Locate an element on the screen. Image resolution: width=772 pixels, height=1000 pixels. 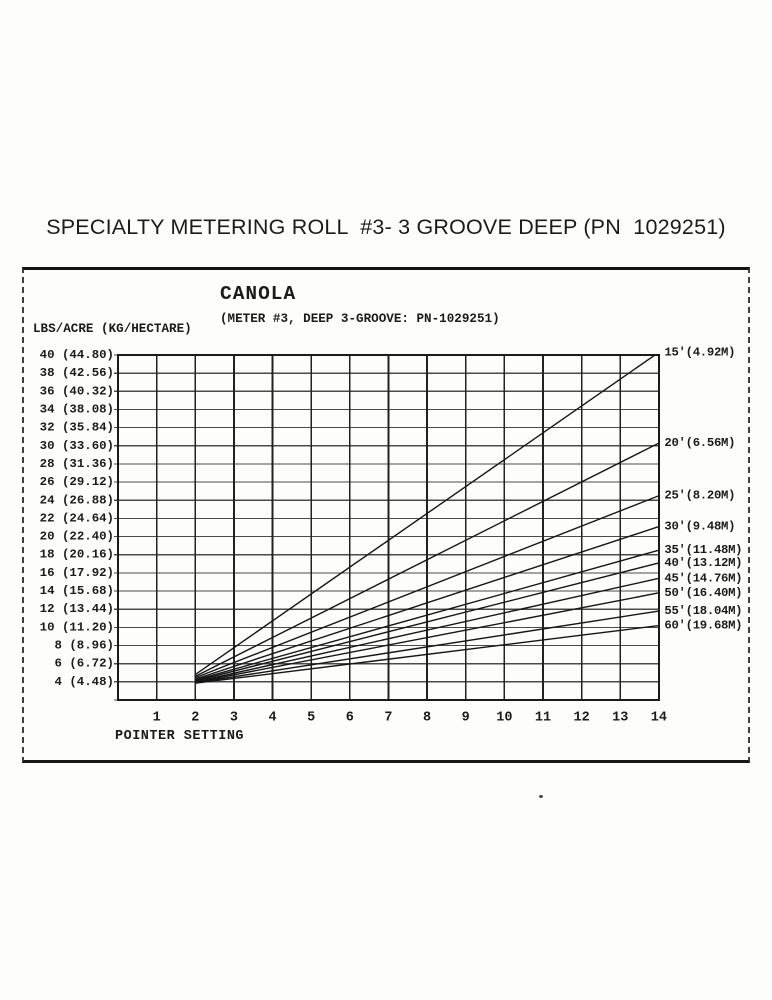
svg-text: 32 (35.84) is located at coordinates (77, 428).